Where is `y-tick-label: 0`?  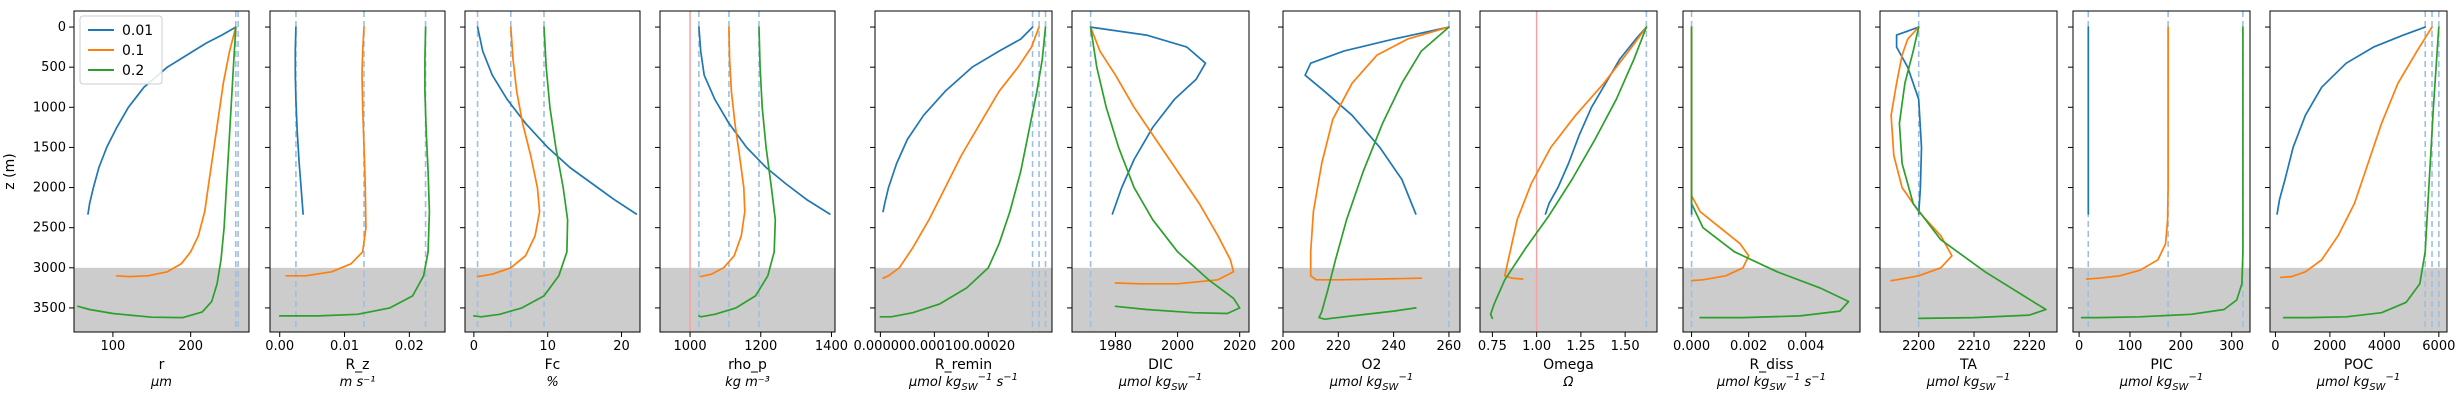 y-tick-label: 0 is located at coordinates (62, 27).